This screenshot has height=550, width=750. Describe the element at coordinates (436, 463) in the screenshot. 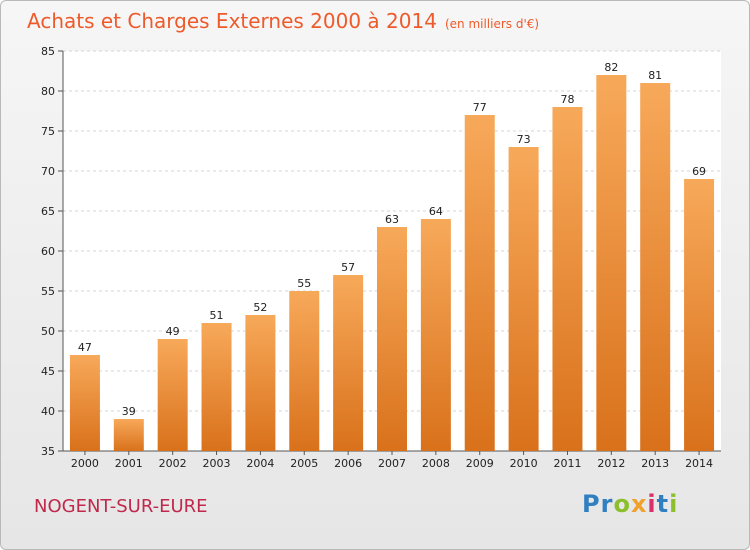

I see `x-tick-label: 2008` at that location.